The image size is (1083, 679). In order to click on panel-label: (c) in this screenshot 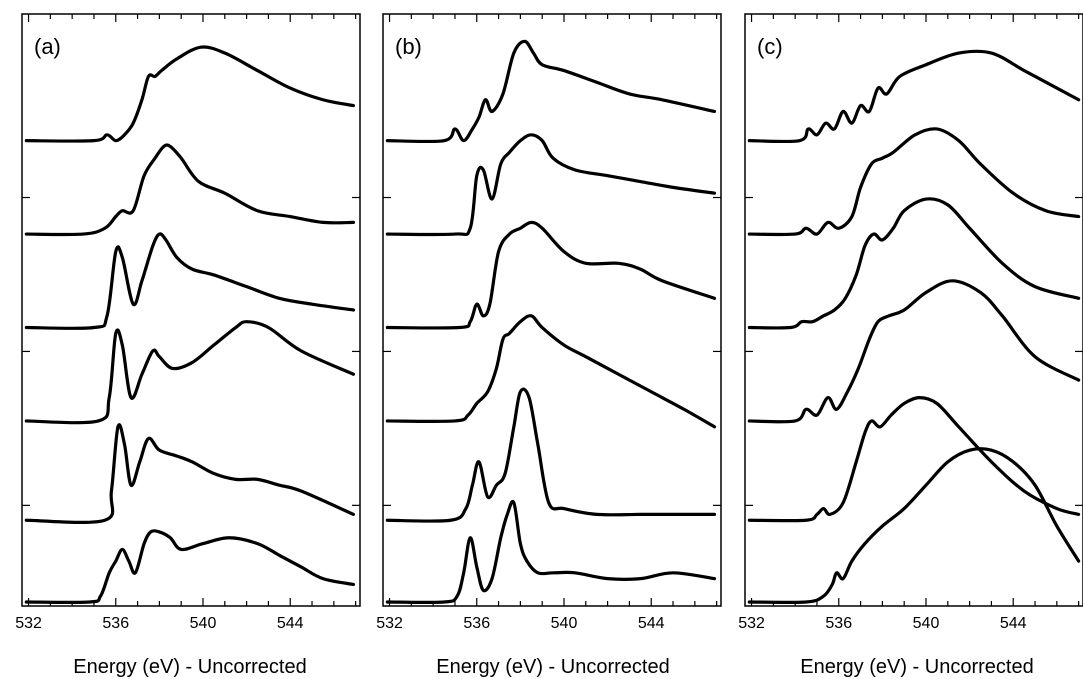, I will do `click(770, 46)`.